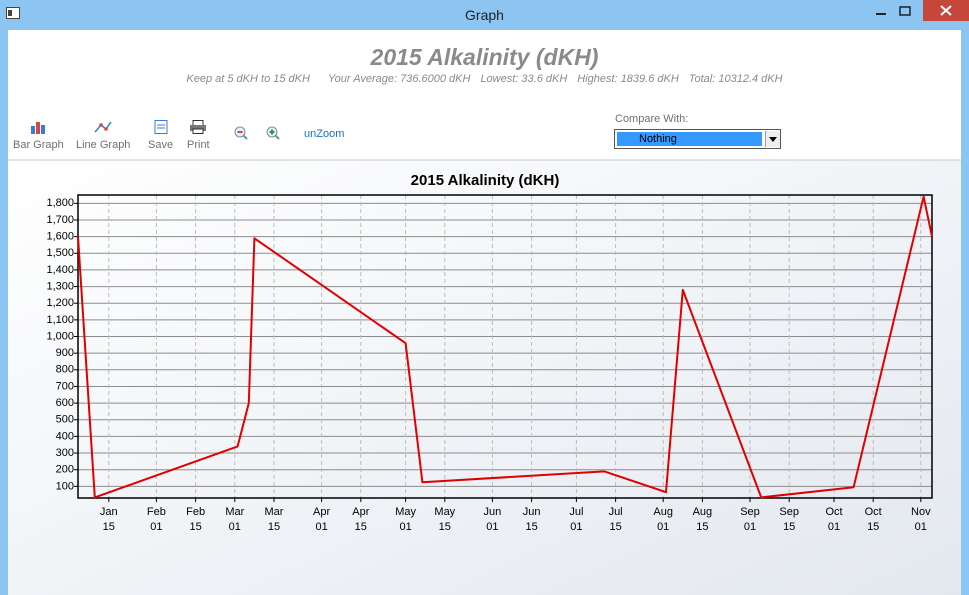 Image resolution: width=969 pixels, height=595 pixels. Describe the element at coordinates (103, 127) in the screenshot. I see `line-icon` at that location.